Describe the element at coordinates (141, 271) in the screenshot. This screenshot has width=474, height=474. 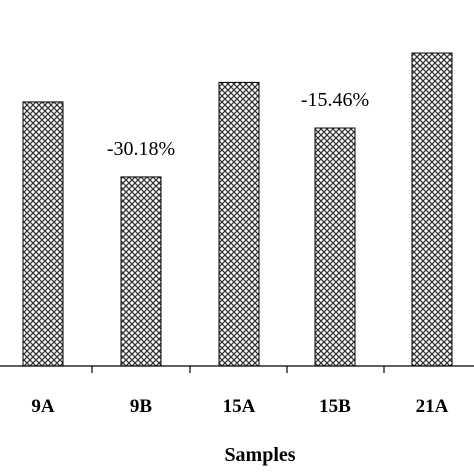
I see `bar-9B` at that location.